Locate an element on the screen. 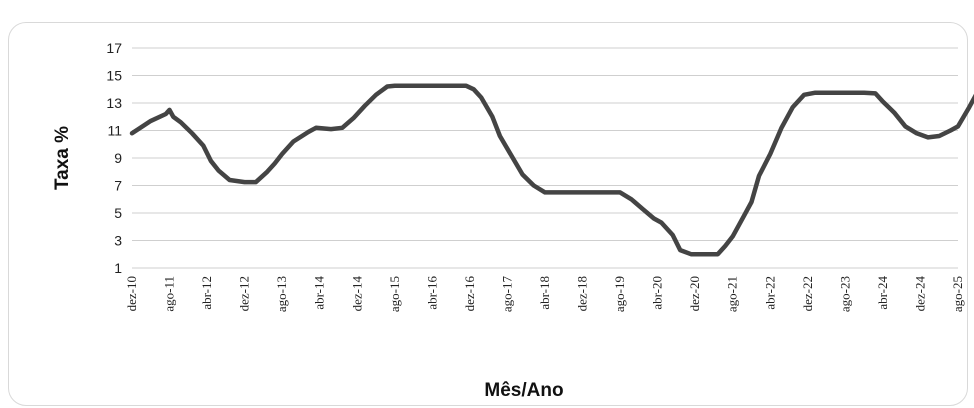  x-tick-label: dez-18 is located at coordinates (582, 293).